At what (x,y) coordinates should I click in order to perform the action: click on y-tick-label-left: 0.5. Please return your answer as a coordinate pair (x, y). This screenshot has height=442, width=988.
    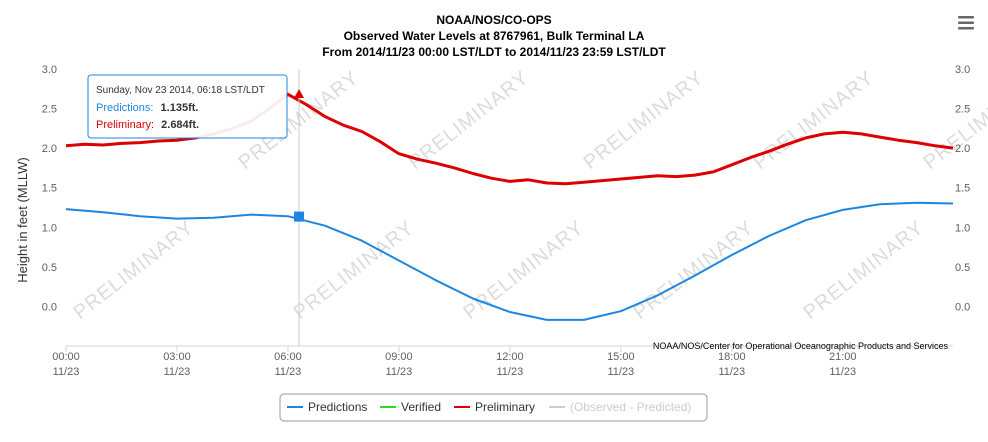
    Looking at the image, I should click on (49, 268).